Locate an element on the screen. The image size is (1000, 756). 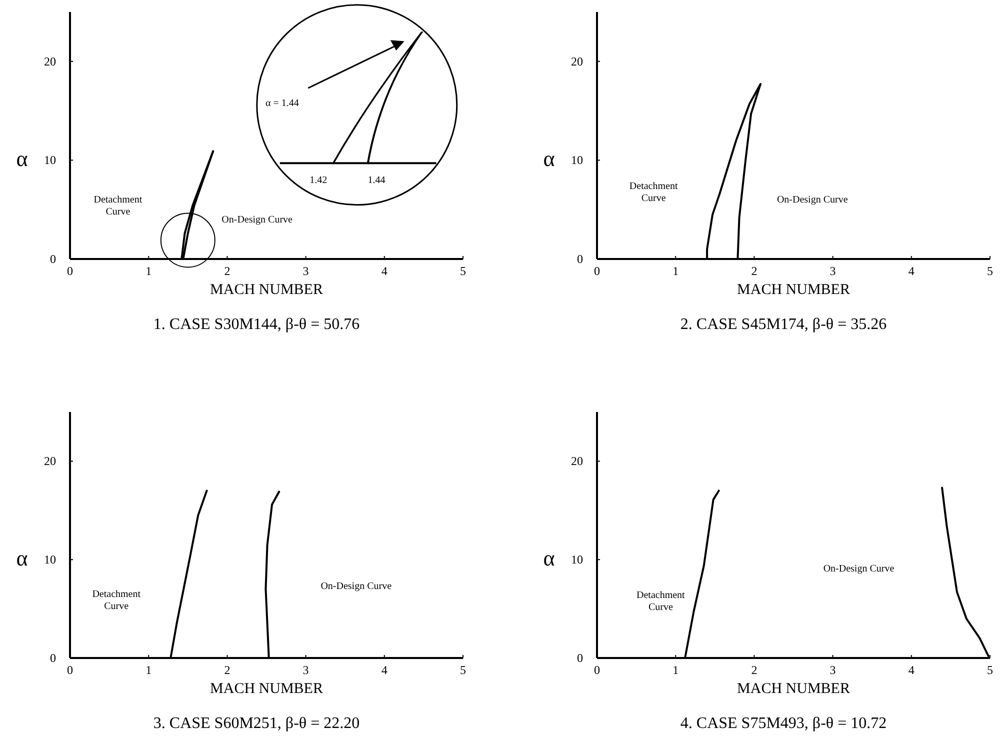
annotation: α = 1.44 is located at coordinates (282, 103).